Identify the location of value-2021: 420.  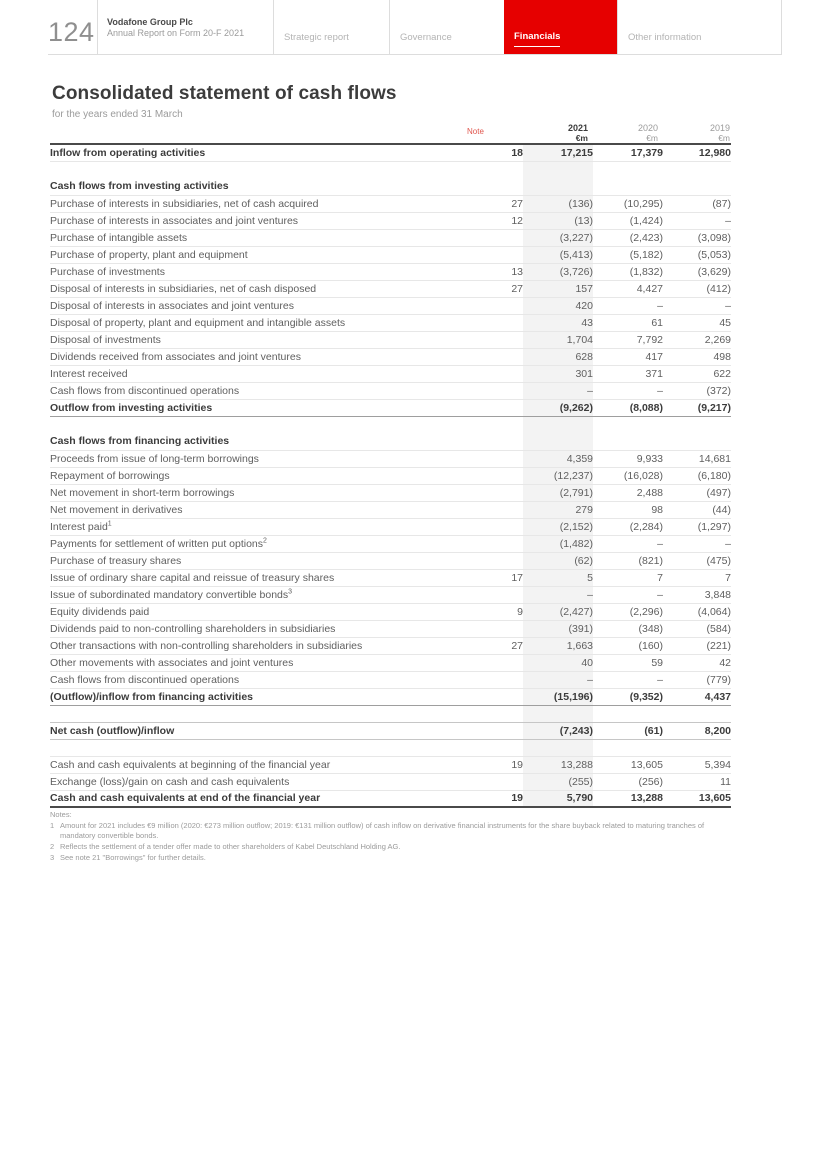
(558, 306).